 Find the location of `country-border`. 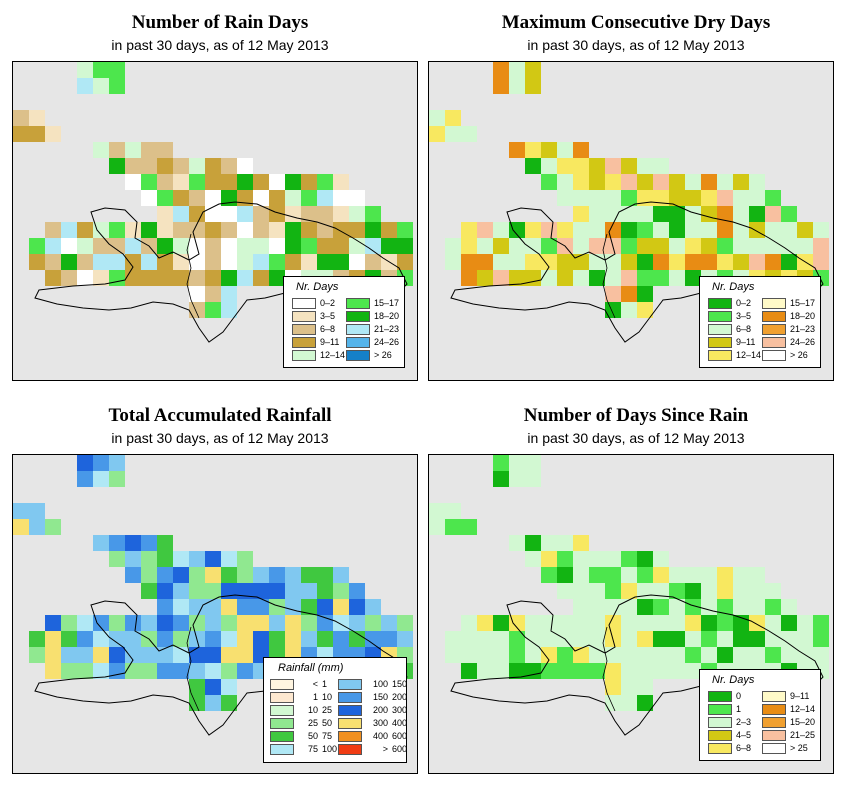

country-border is located at coordinates (609, 669).